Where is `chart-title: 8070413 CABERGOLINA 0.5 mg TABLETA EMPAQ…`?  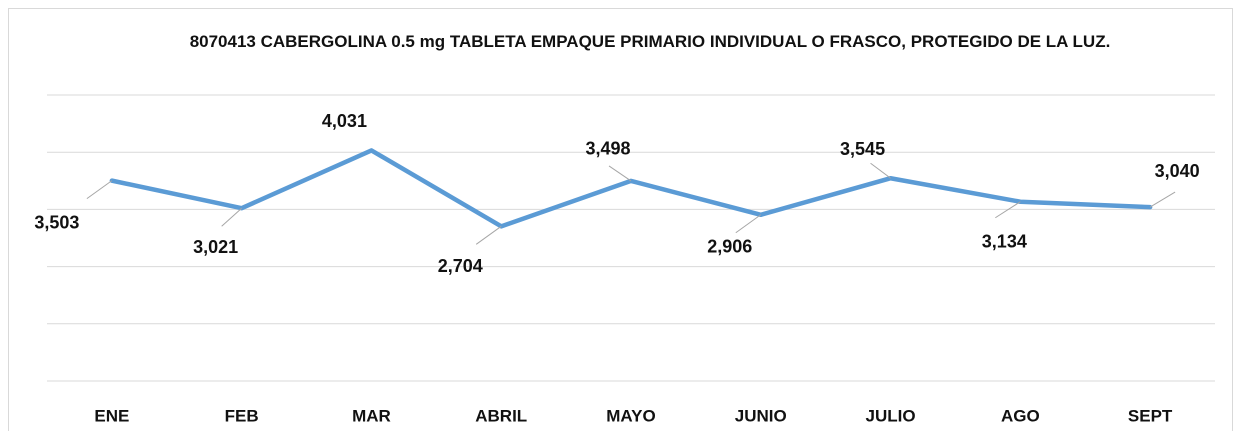 chart-title: 8070413 CABERGOLINA 0.5 mg TABLETA EMPAQ… is located at coordinates (650, 41).